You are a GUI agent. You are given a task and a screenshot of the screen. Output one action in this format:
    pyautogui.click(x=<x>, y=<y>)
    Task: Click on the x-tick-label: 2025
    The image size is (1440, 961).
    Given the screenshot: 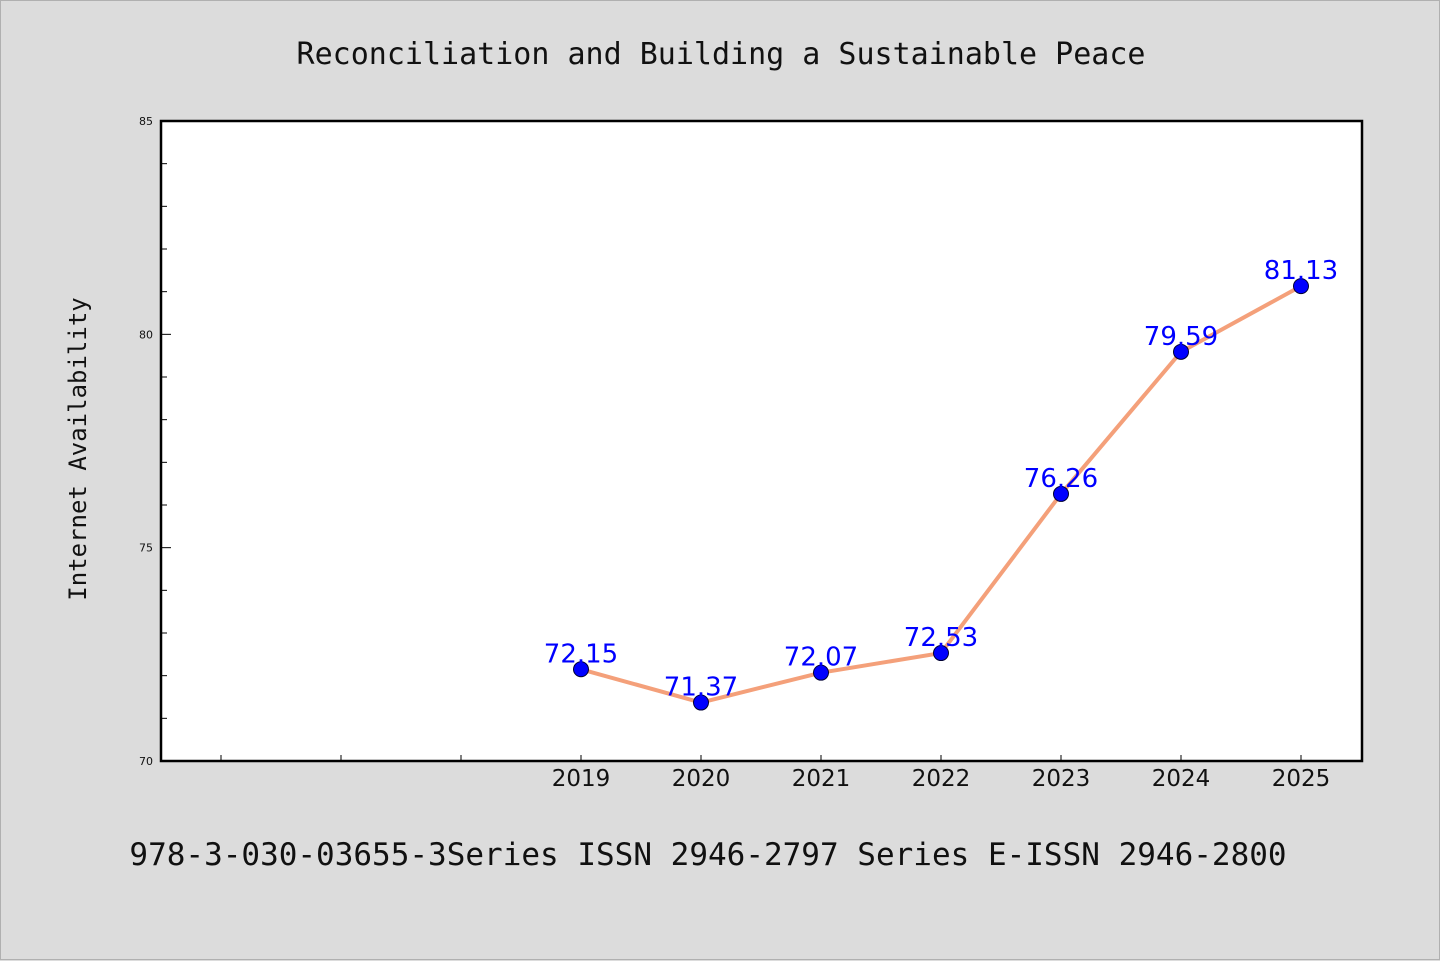 What is the action you would take?
    pyautogui.click(x=1301, y=779)
    